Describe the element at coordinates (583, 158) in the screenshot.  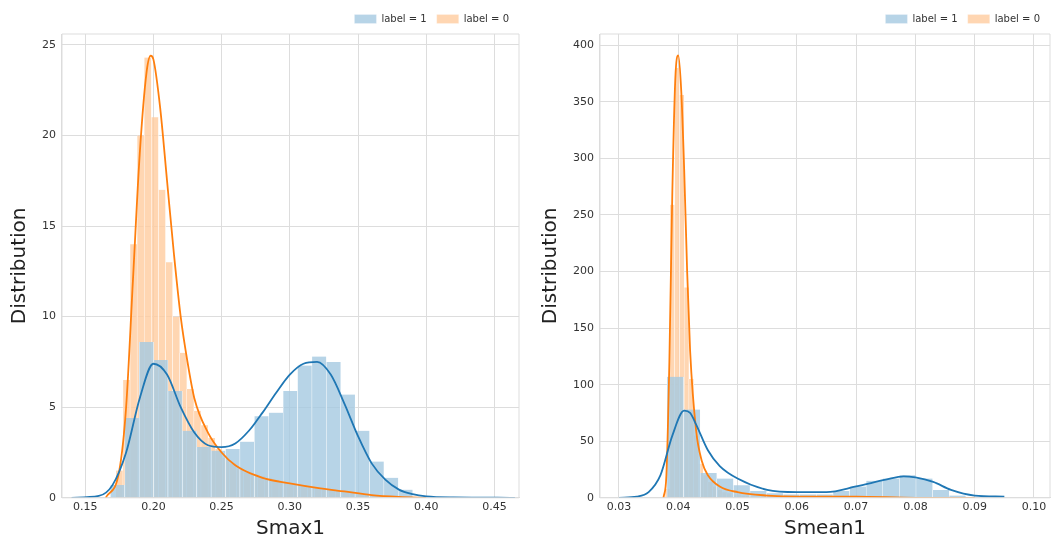
I see `y-tick-label: 300` at that location.